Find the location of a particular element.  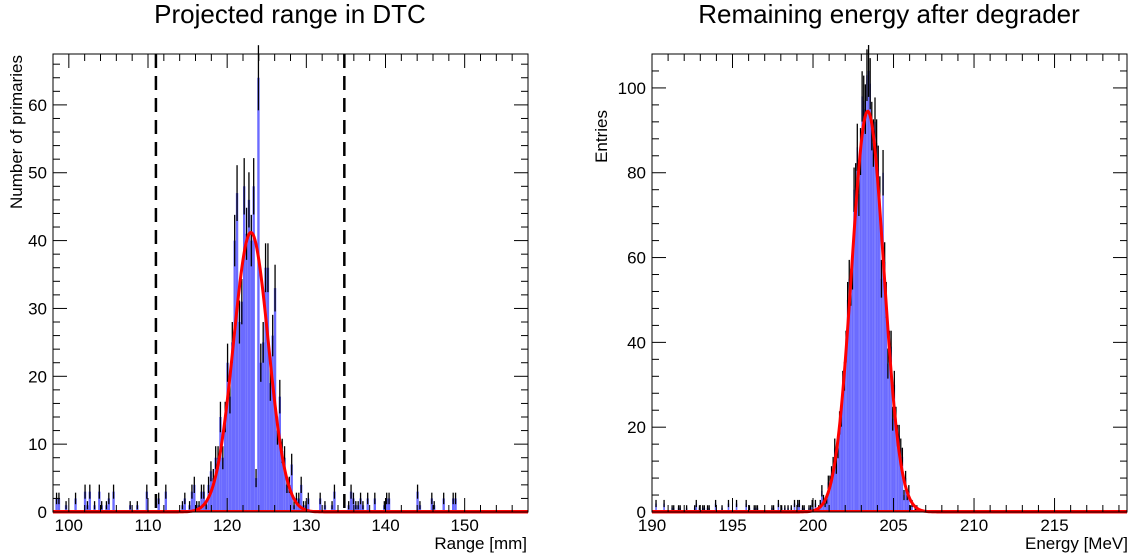

y-tick-label: 0 is located at coordinates (42, 512).